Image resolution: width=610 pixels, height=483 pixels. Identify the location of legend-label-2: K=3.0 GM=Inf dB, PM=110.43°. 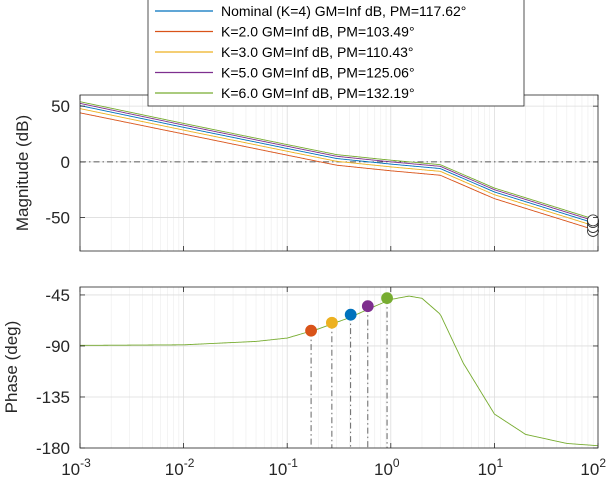
(317, 52).